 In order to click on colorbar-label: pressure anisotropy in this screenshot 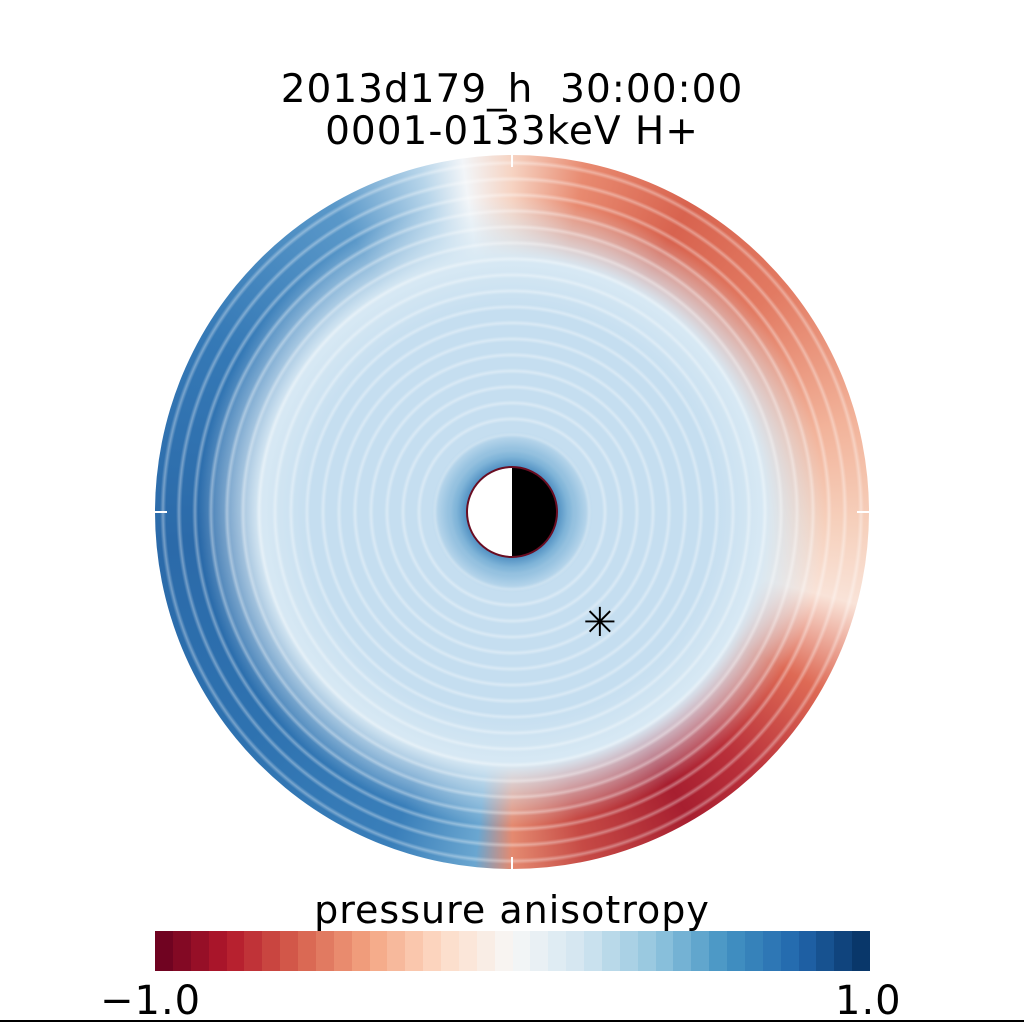, I will do `click(512, 910)`.